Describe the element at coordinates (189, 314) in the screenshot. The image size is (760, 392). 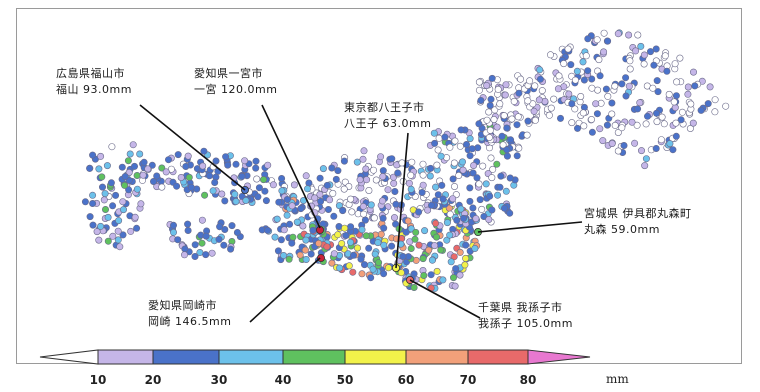
I see `callout-okazaki: 愛知県岡崎市 岡崎 146.5mm` at that location.